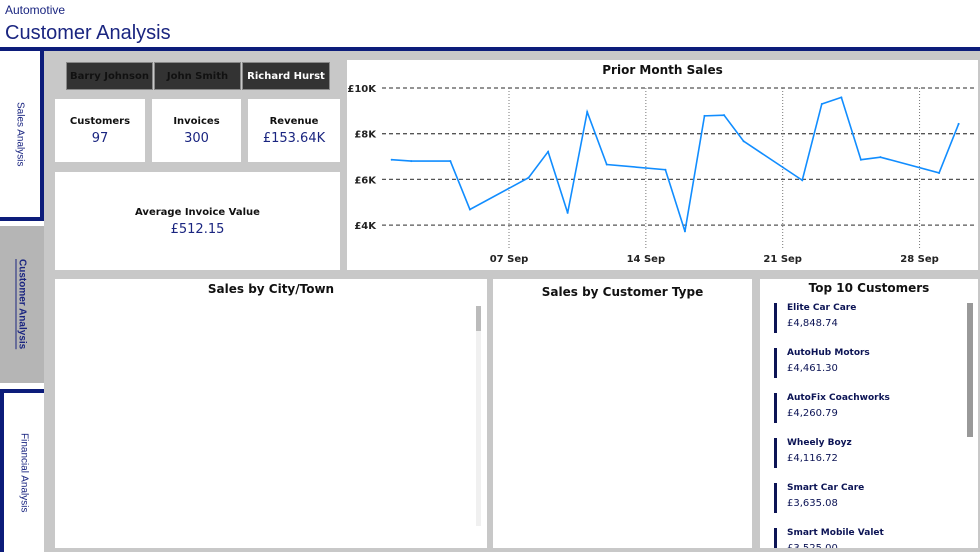 The height and width of the screenshot is (552, 980). Describe the element at coordinates (819, 443) in the screenshot. I see `customer-name: Wheely Boyz` at that location.